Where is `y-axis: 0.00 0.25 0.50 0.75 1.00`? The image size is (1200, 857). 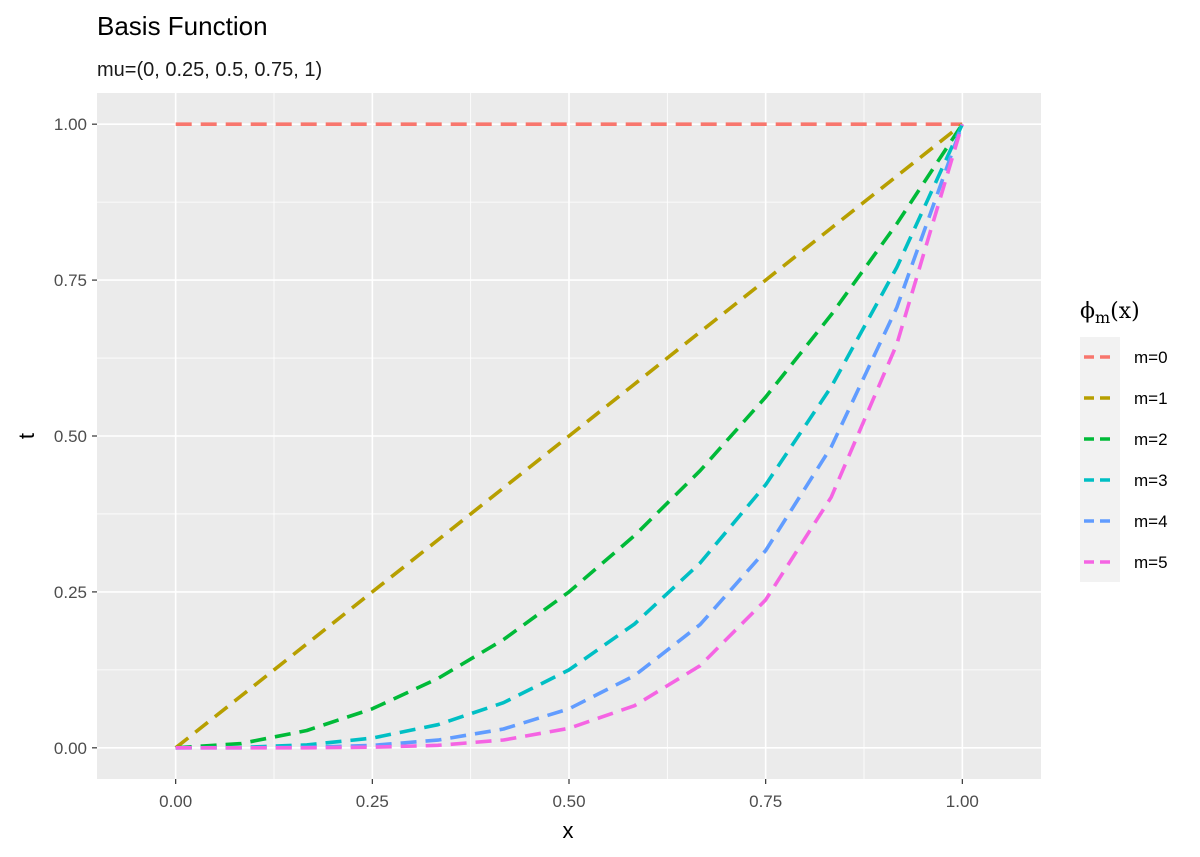
y-axis: 0.00 0.25 0.50 0.75 1.00 is located at coordinates (75, 436).